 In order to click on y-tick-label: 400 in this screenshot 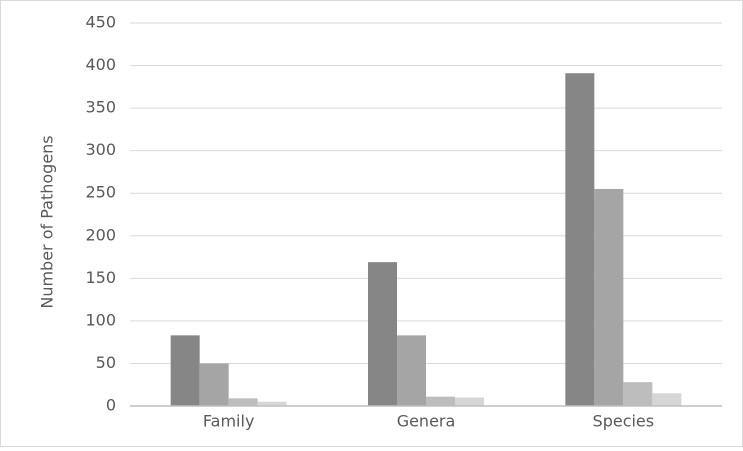, I will do `click(100, 64)`.